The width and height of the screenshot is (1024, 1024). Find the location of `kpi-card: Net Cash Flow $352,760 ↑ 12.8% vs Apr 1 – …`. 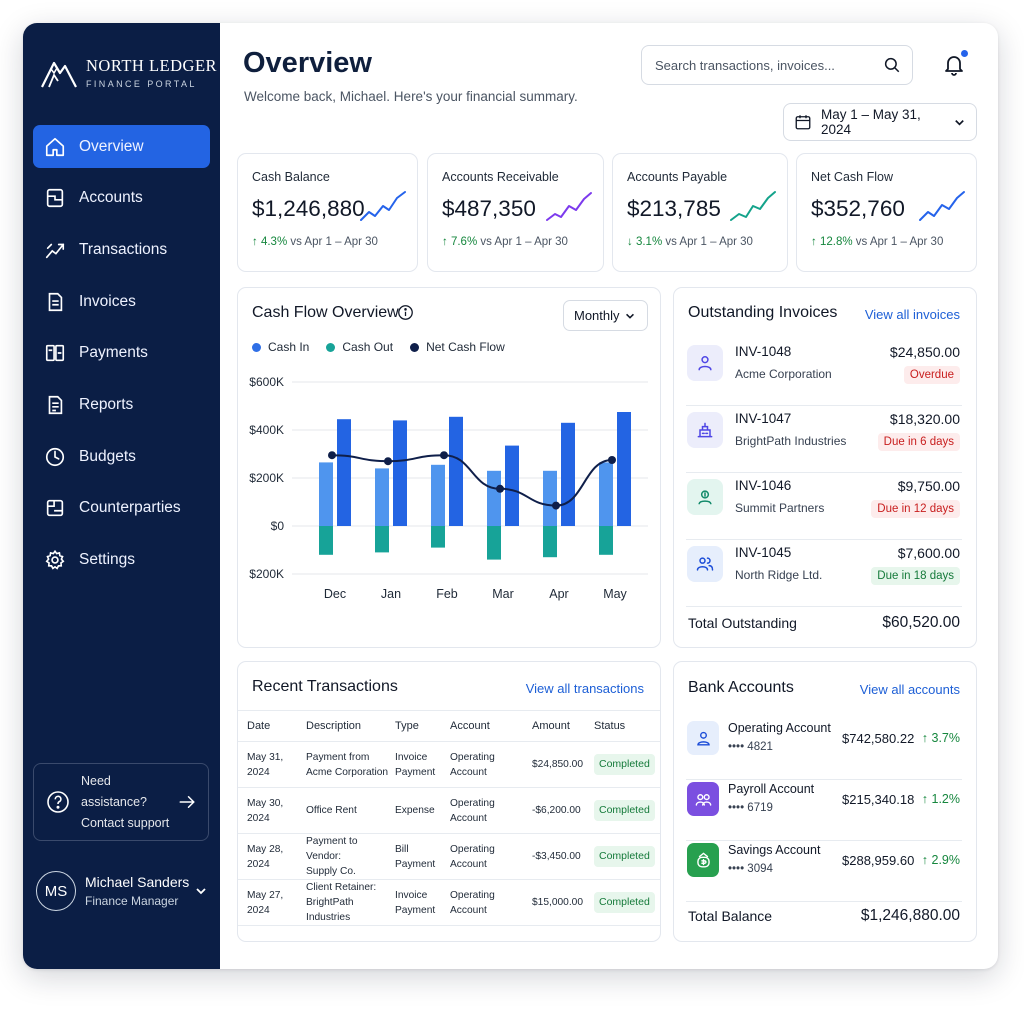

kpi-card: Net Cash Flow $352,760 ↑ 12.8% vs Apr 1 – … is located at coordinates (886, 212).